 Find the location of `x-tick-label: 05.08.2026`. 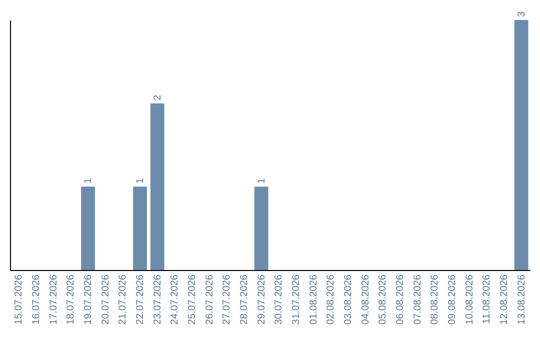

x-tick-label: 05.08.2026 is located at coordinates (383, 299).